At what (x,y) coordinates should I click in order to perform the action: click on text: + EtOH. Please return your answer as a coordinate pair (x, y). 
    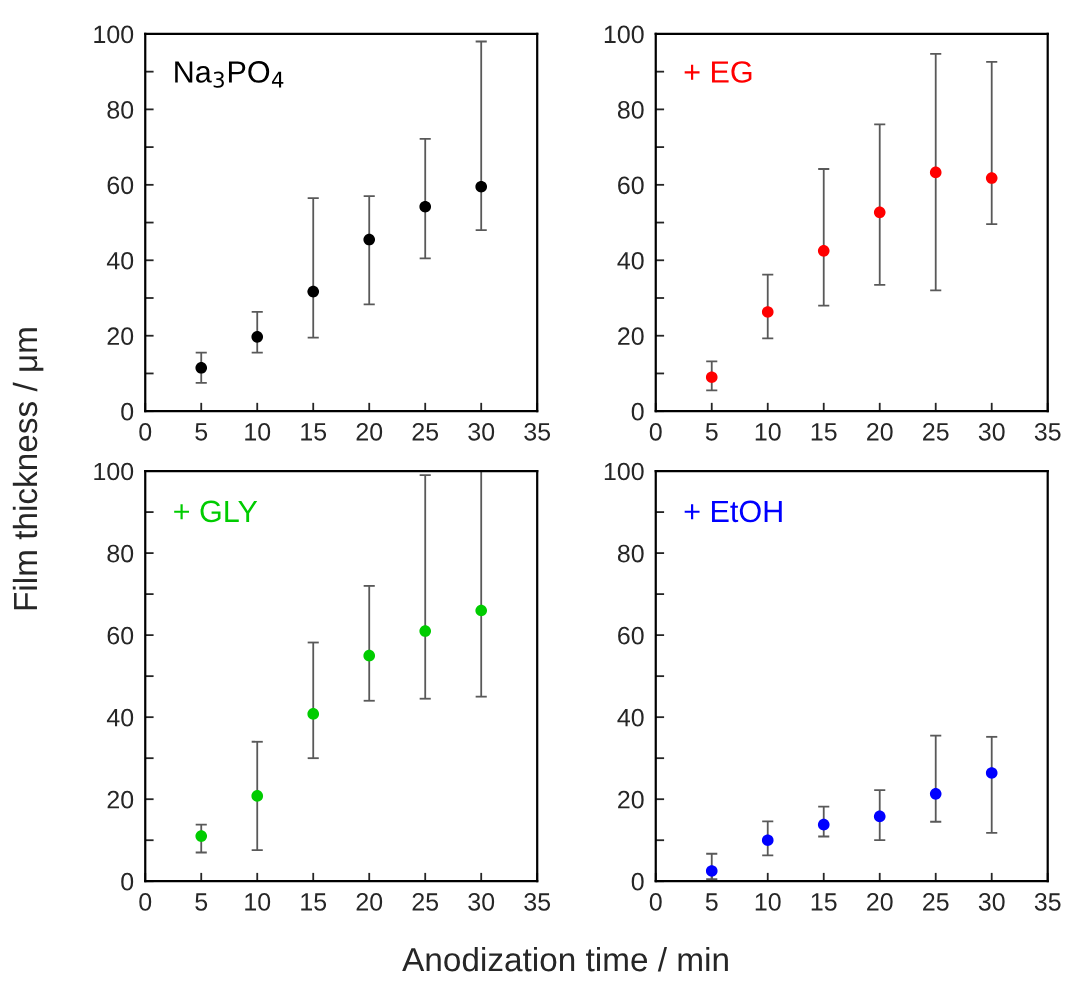
    Looking at the image, I should click on (733, 511).